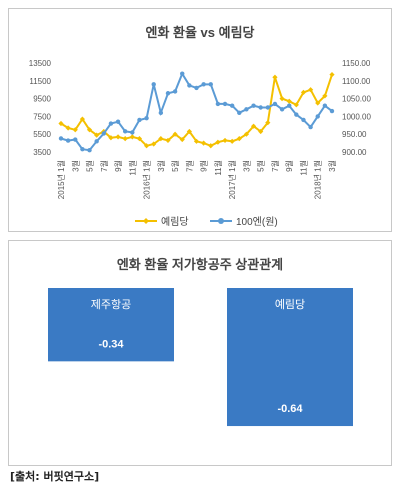 This screenshot has height=492, width=401. I want to click on legend-label: 100엔(원), so click(257, 222).